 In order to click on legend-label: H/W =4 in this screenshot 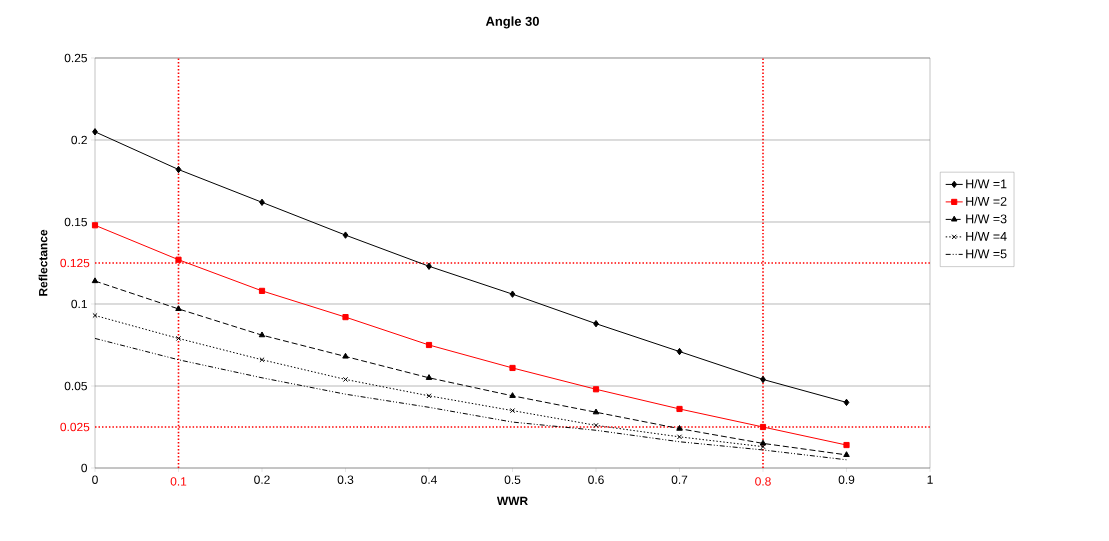, I will do `click(986, 236)`.